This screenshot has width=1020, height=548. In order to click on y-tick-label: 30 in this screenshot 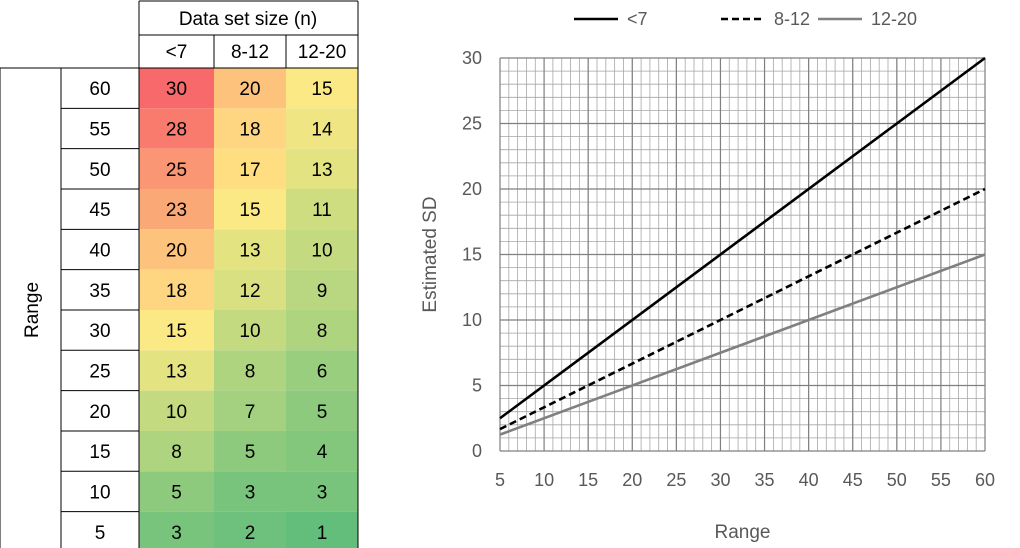, I will do `click(472, 58)`.